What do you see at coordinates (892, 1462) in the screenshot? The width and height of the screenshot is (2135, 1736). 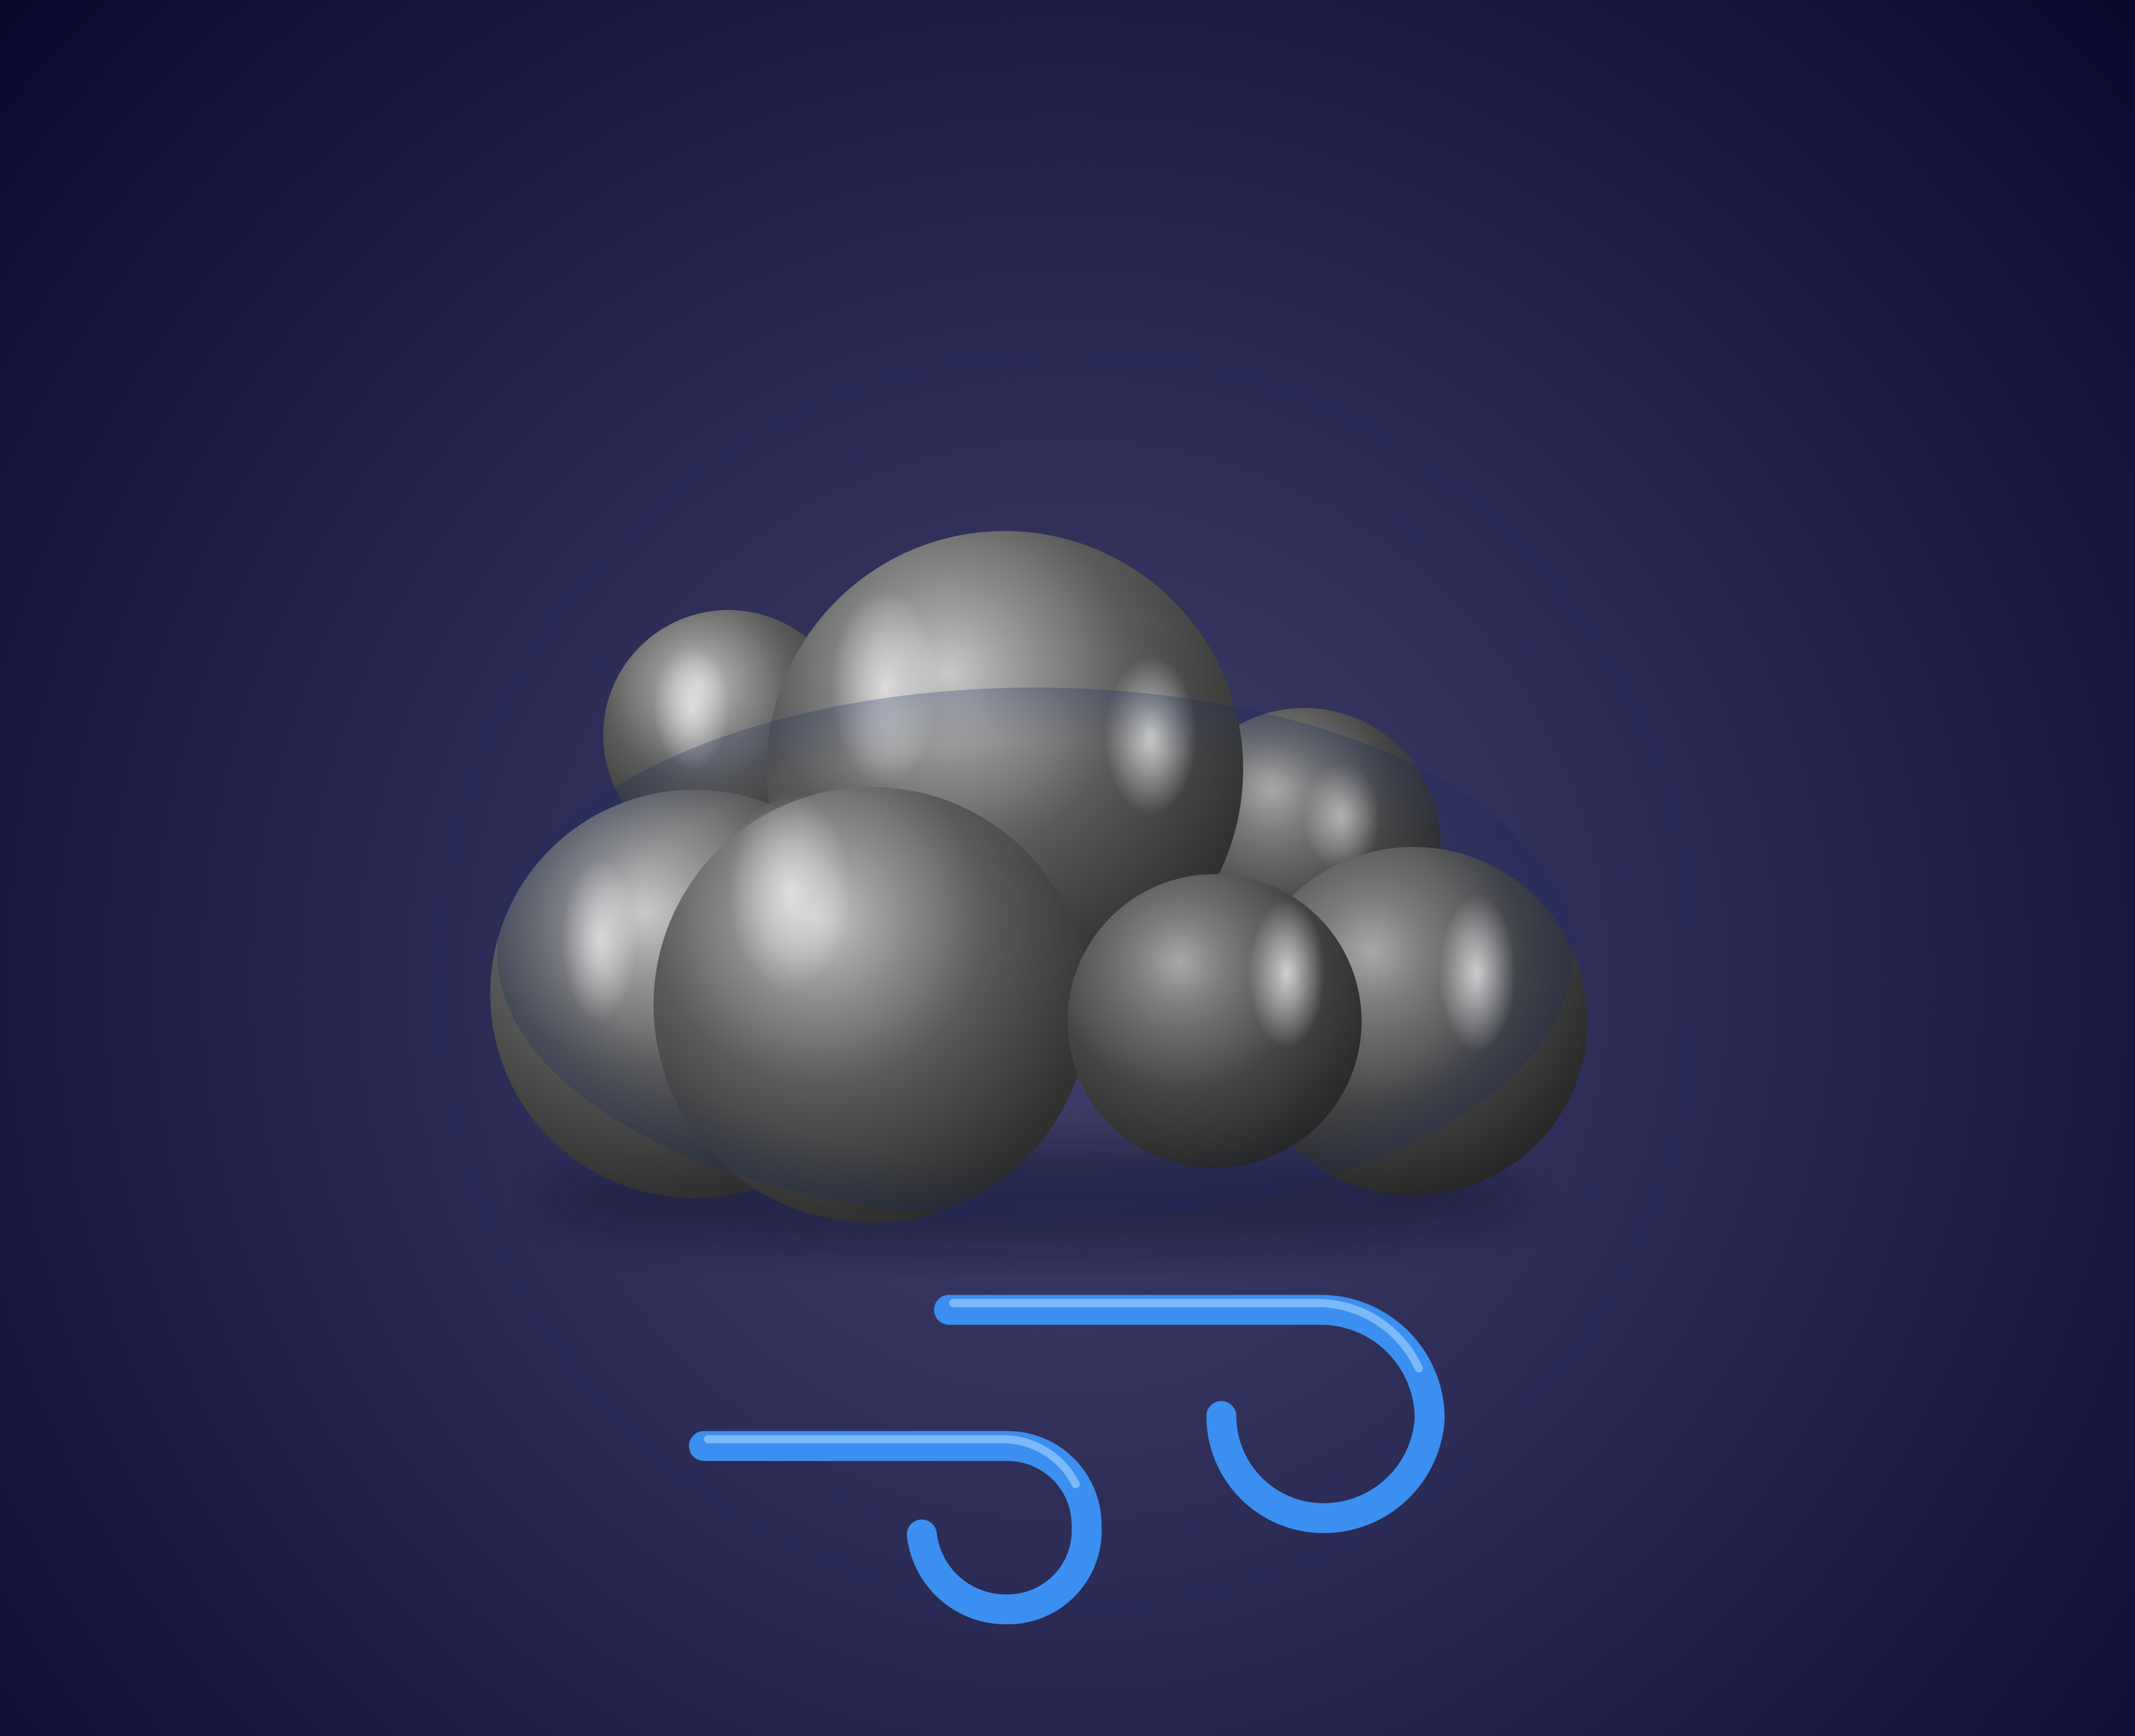 I see `wind-curl-bottom-highlight` at bounding box center [892, 1462].